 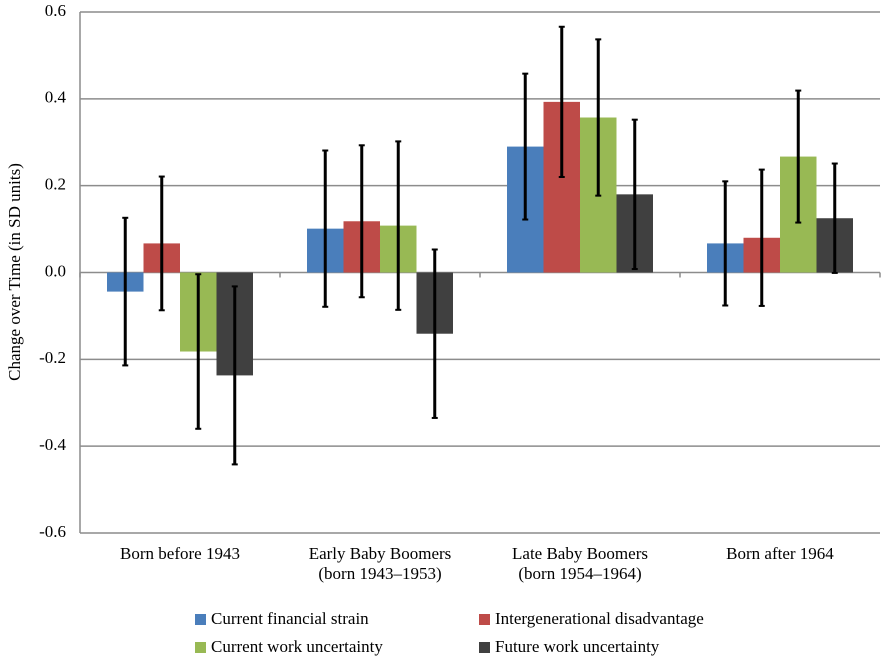 I want to click on y-tick-label: 0.6, so click(x=55, y=10).